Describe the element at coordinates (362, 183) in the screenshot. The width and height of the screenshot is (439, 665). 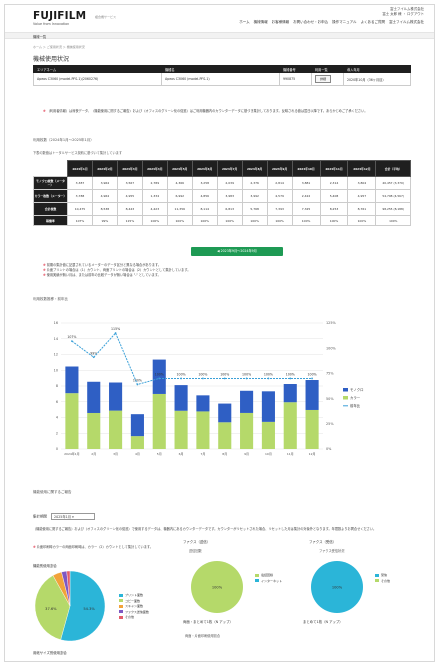
I see `stats-cell: 3,804` at that location.